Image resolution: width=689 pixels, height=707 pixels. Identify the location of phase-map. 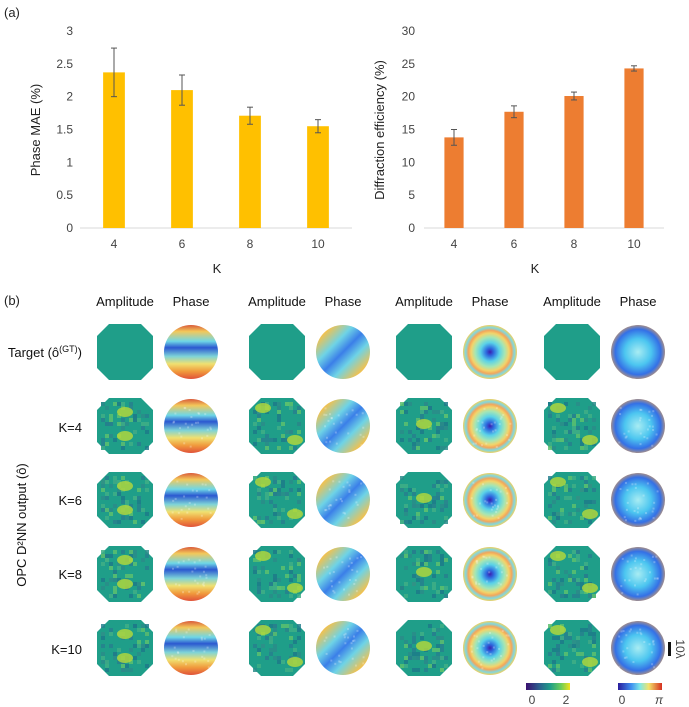
(191, 574).